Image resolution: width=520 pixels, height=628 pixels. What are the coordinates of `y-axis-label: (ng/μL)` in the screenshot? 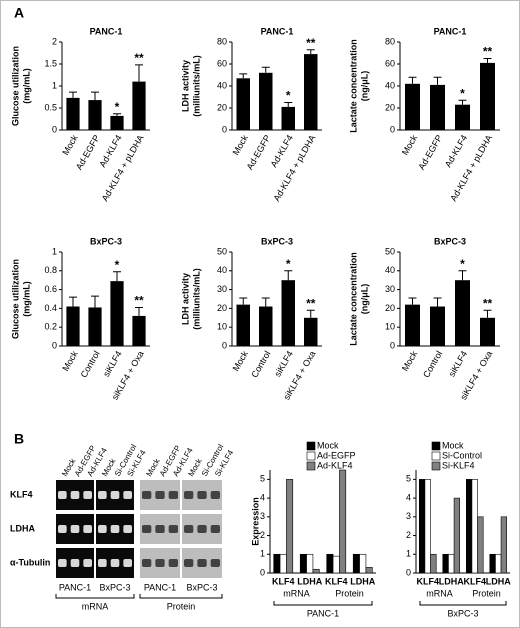 It's located at (364, 86).